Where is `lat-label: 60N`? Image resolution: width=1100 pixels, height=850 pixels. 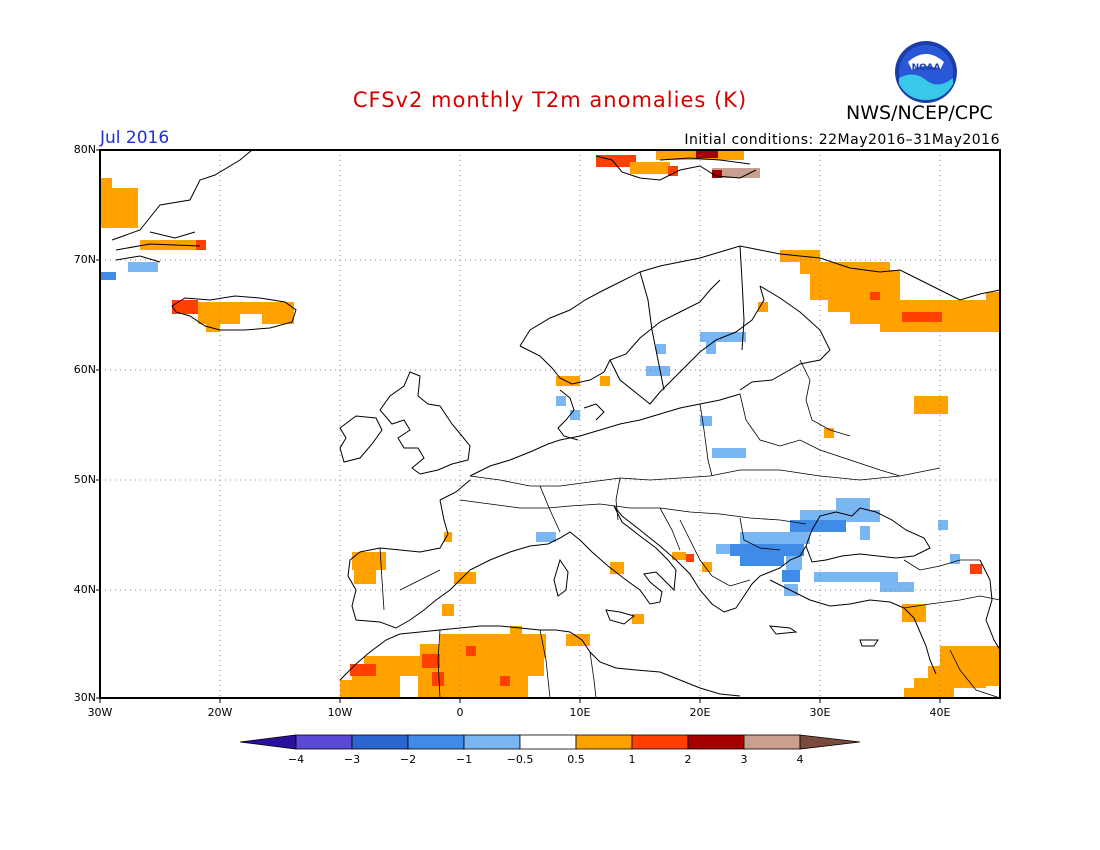 lat-label: 60N is located at coordinates (84, 369).